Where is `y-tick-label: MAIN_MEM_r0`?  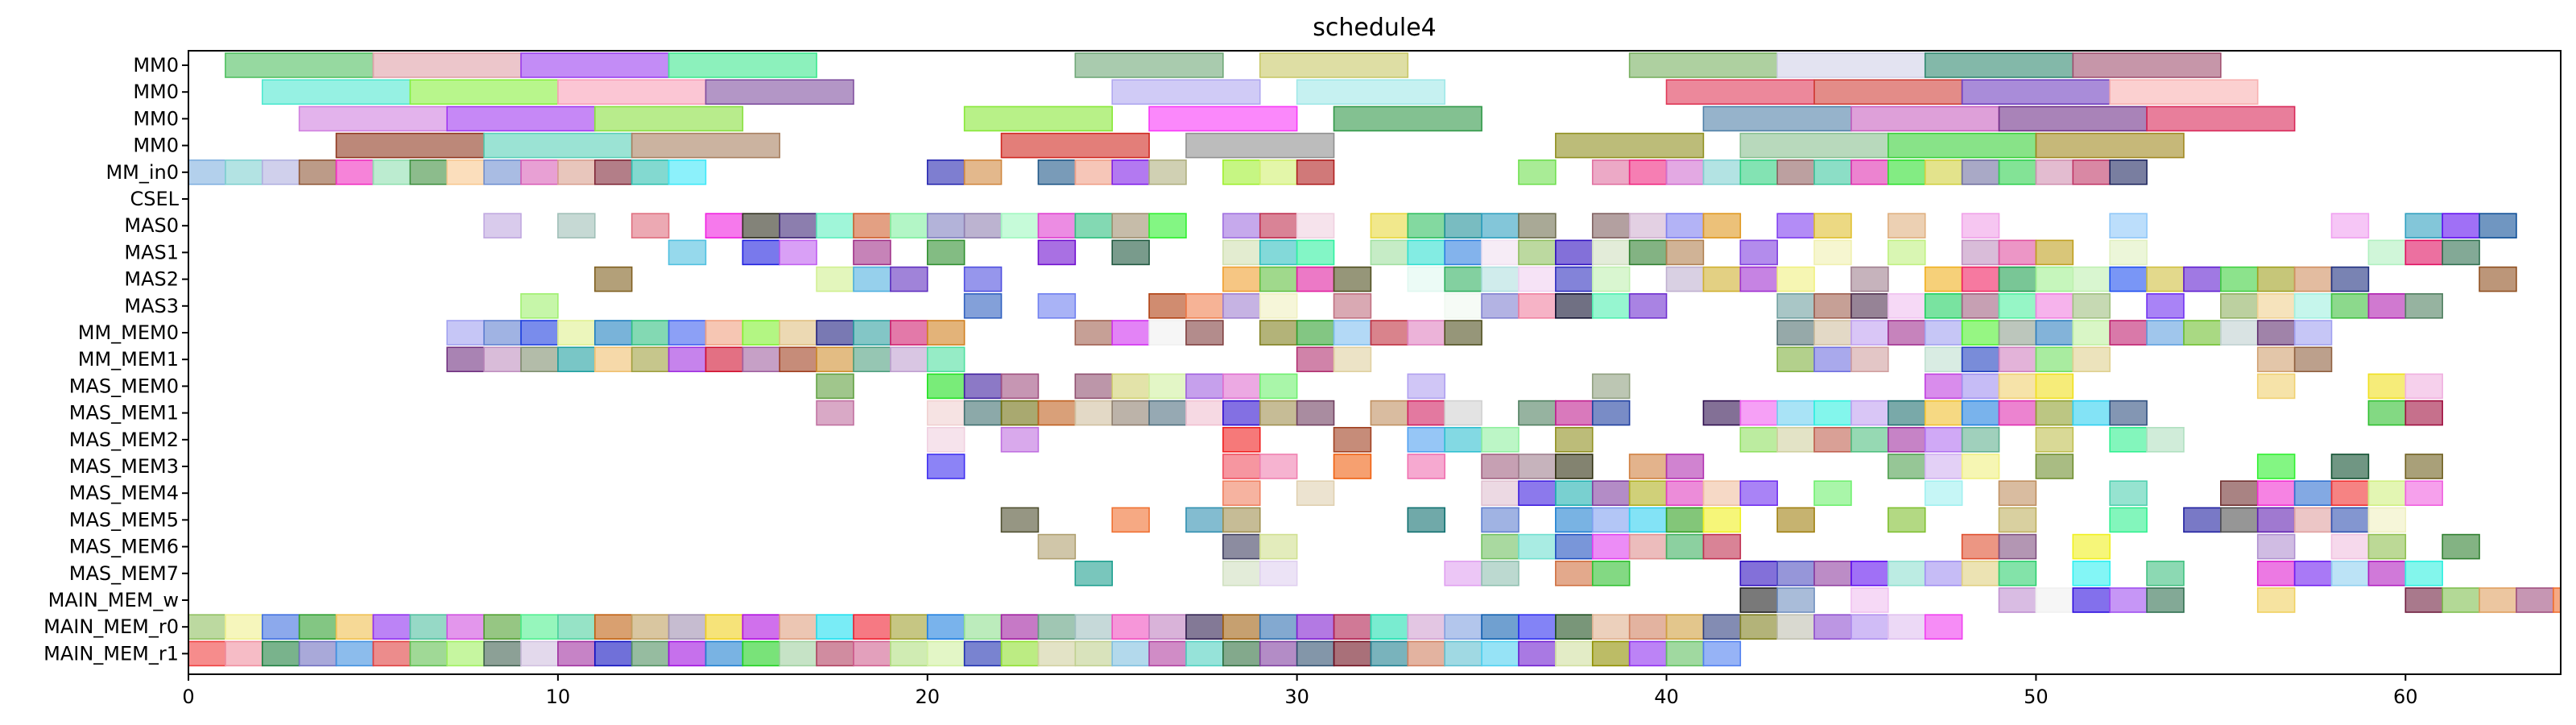
y-tick-label: MAIN_MEM_r0 is located at coordinates (111, 627).